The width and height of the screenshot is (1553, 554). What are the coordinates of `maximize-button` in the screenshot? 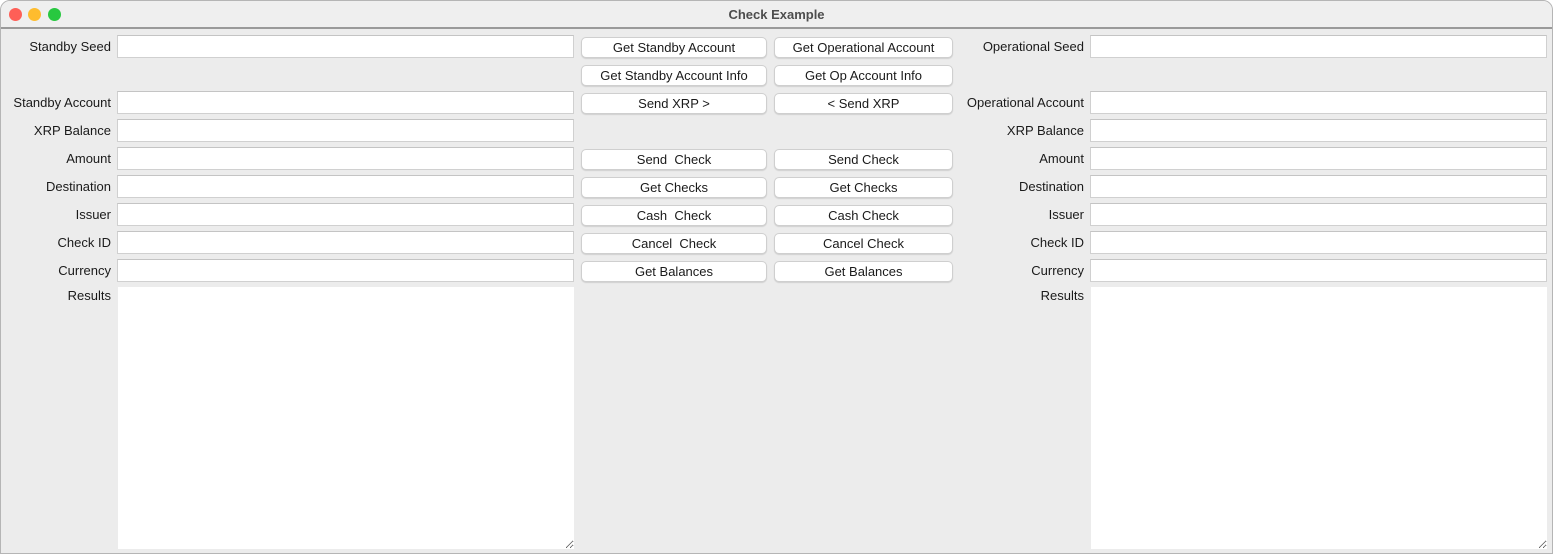 It's located at (54, 14).